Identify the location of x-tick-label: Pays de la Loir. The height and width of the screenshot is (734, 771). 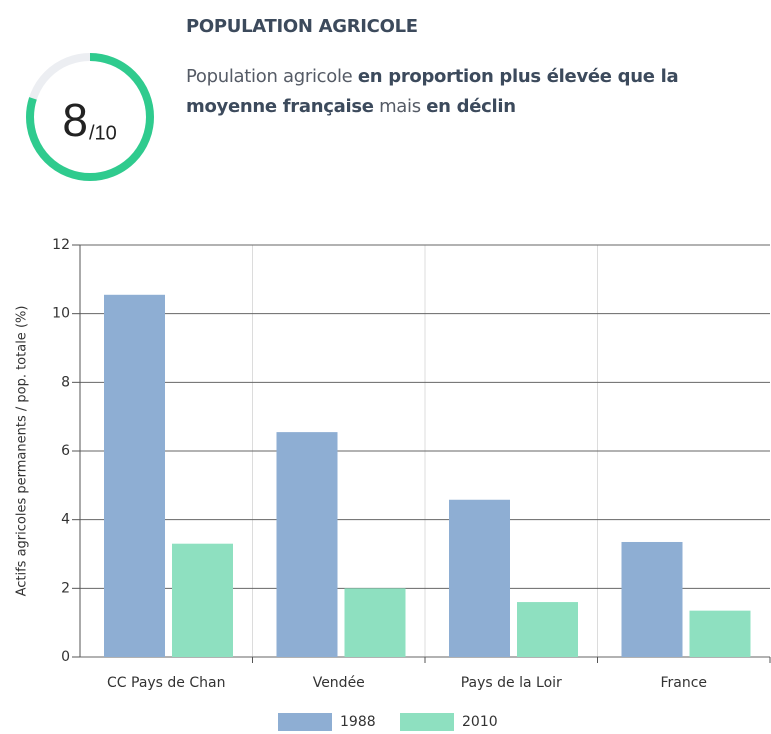
(511, 683).